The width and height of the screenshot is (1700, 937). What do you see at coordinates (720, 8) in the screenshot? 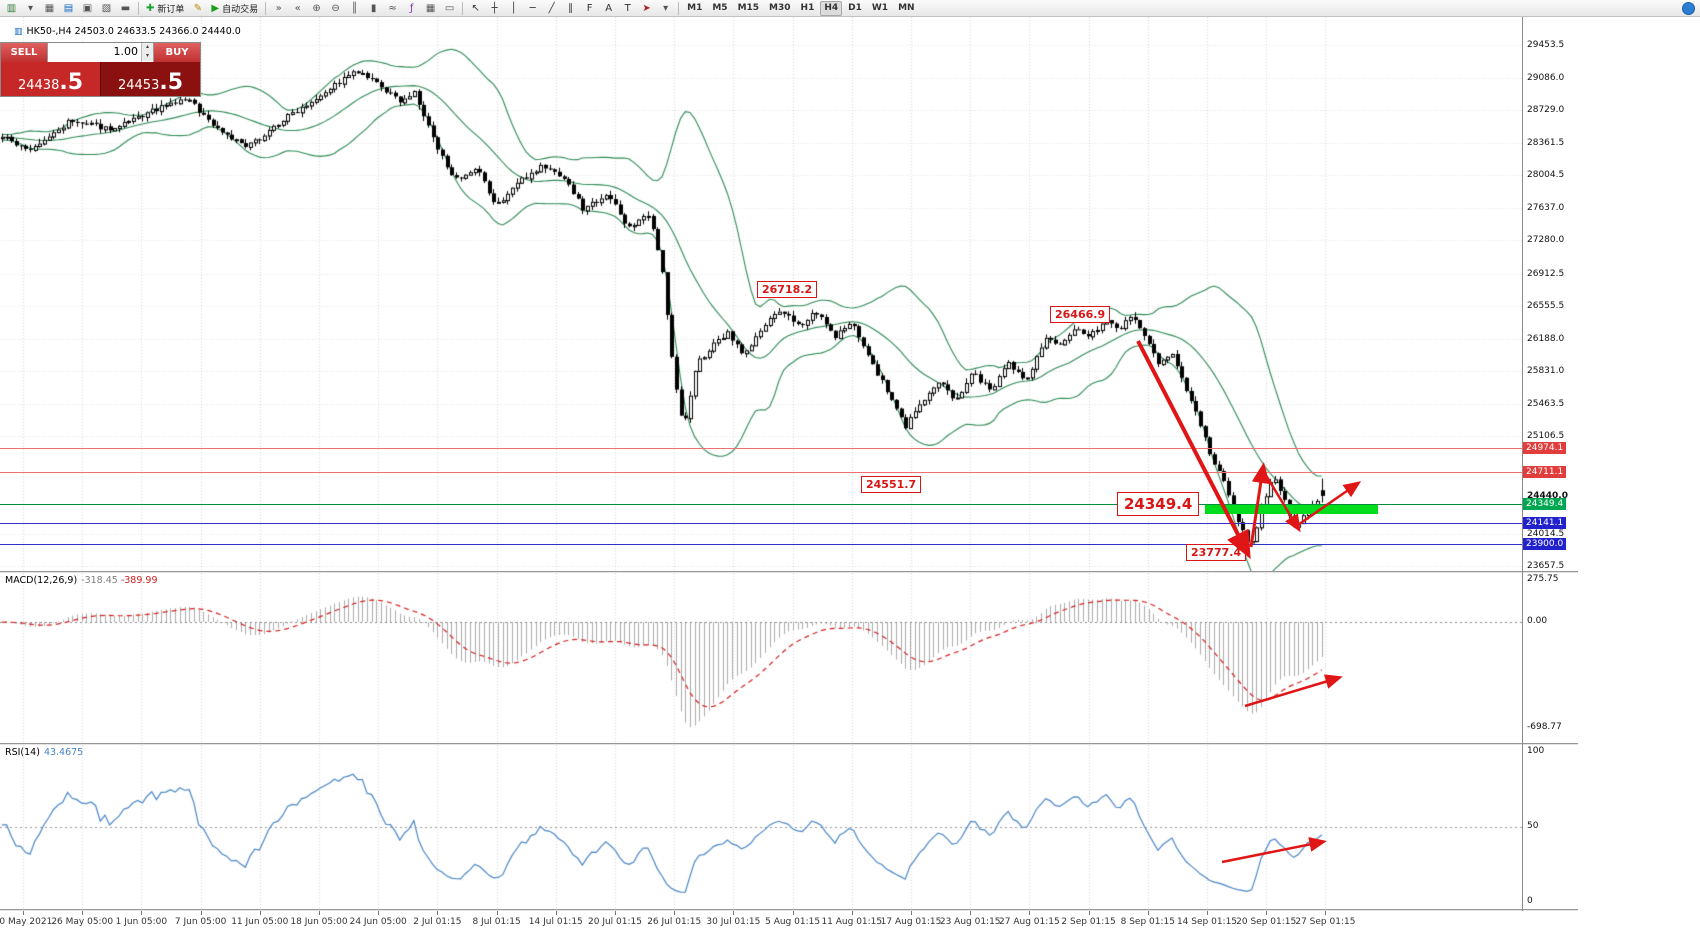
I see `timeframe-m5: M5` at bounding box center [720, 8].